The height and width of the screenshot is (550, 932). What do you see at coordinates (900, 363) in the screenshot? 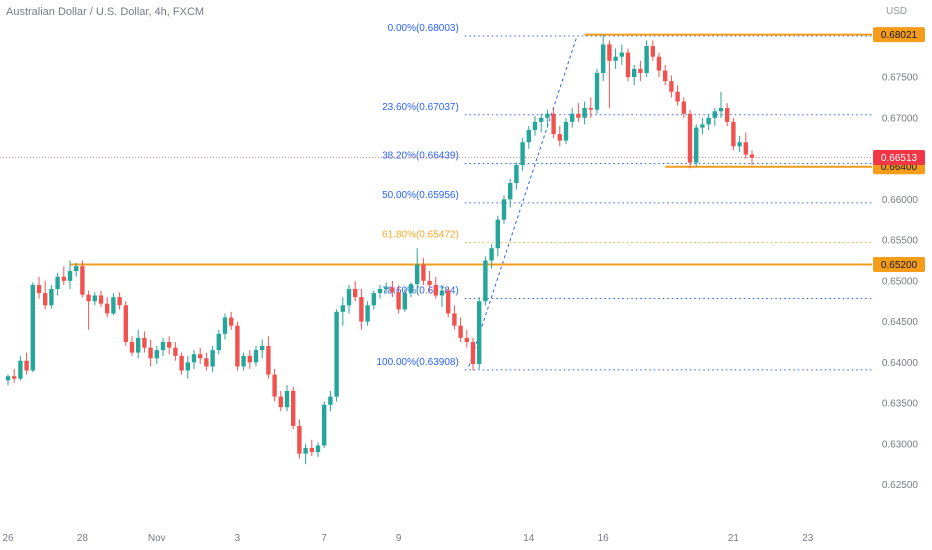
I see `price-axis-tick: 0.64000` at bounding box center [900, 363].